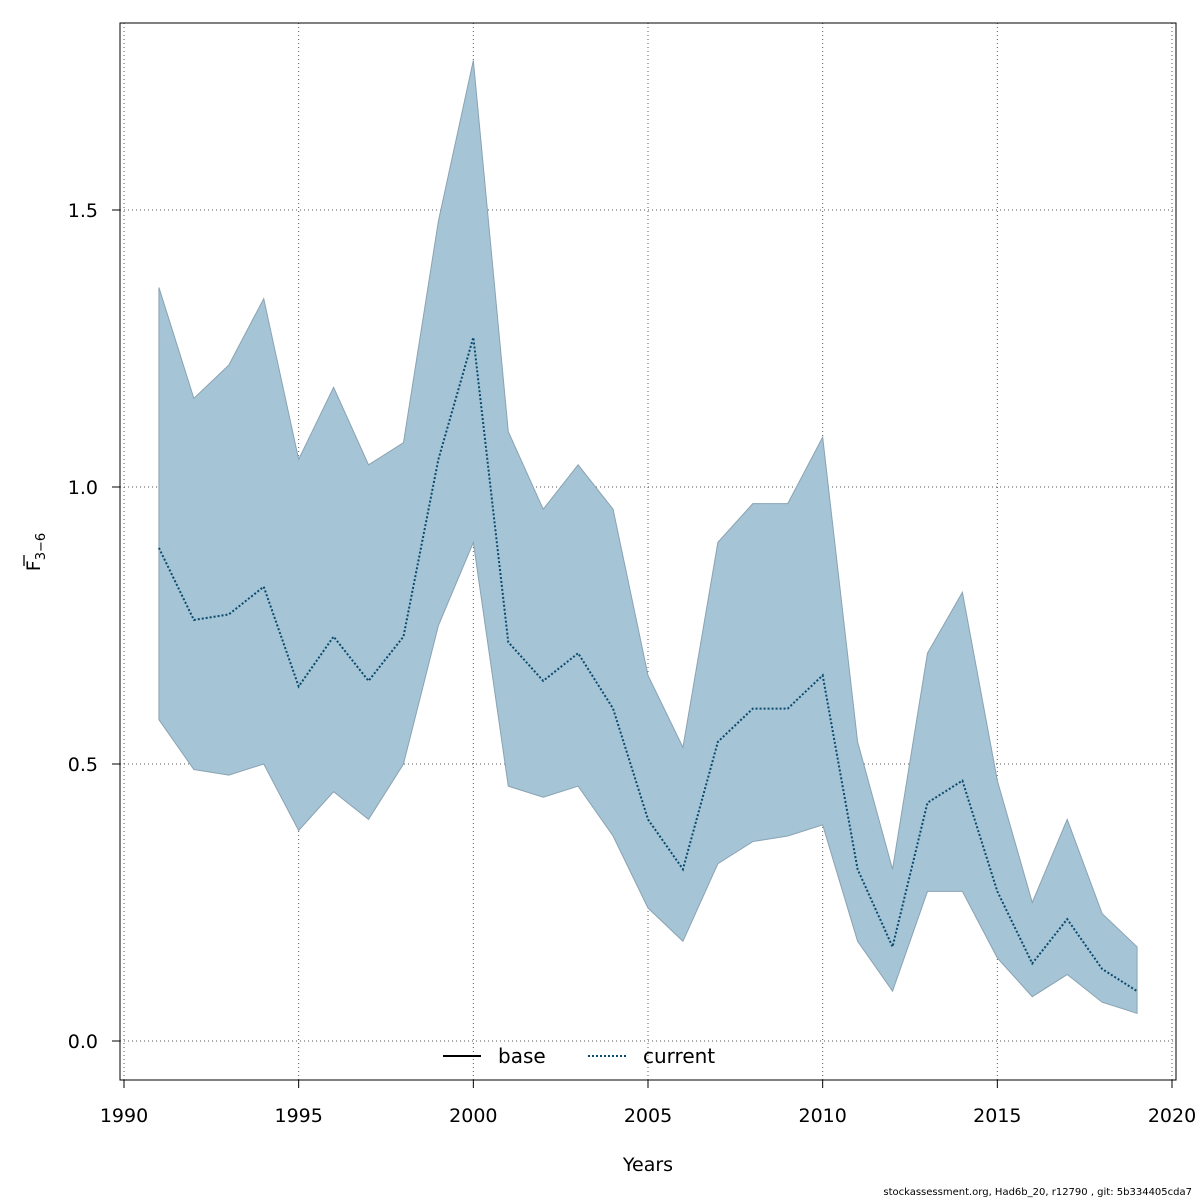 This screenshot has height=1200, width=1200. Describe the element at coordinates (679, 1056) in the screenshot. I see `legend-current-label: current` at that location.